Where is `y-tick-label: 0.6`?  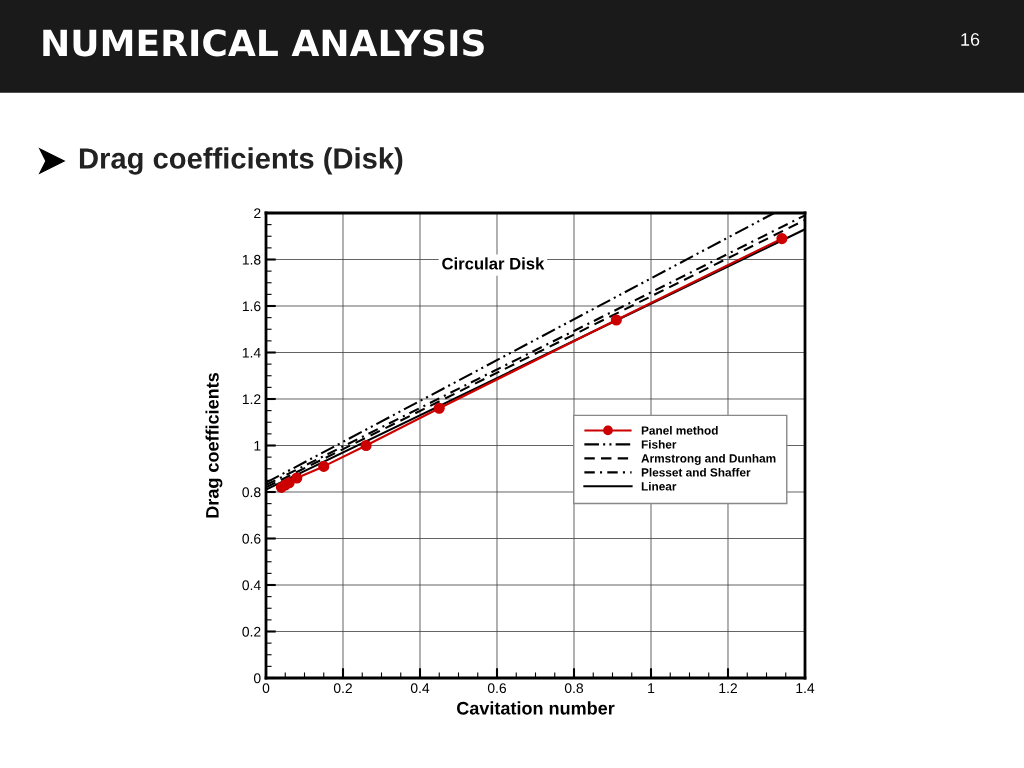
y-tick-label: 0.6 is located at coordinates (251, 538).